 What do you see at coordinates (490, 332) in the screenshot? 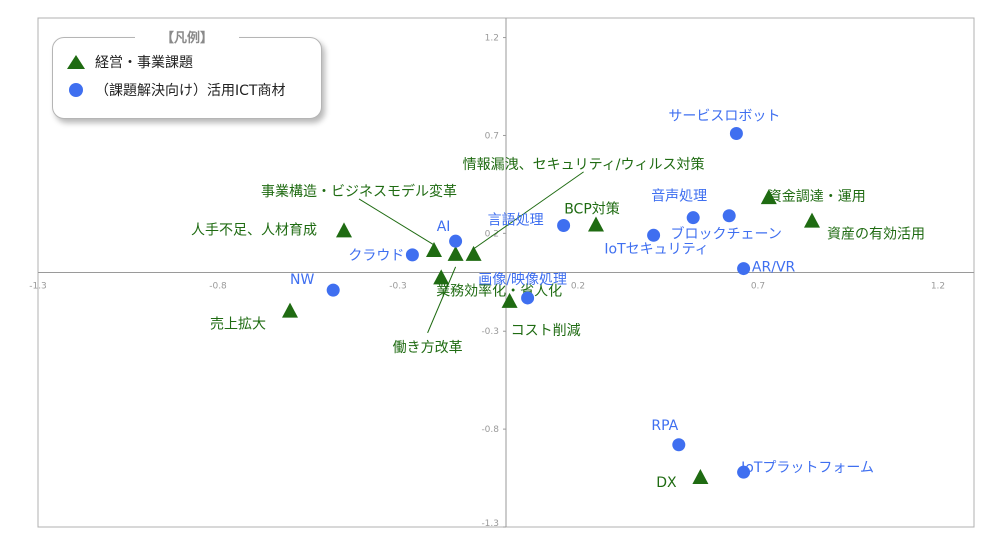
I see `y-tick-label: -0.3` at bounding box center [490, 332].